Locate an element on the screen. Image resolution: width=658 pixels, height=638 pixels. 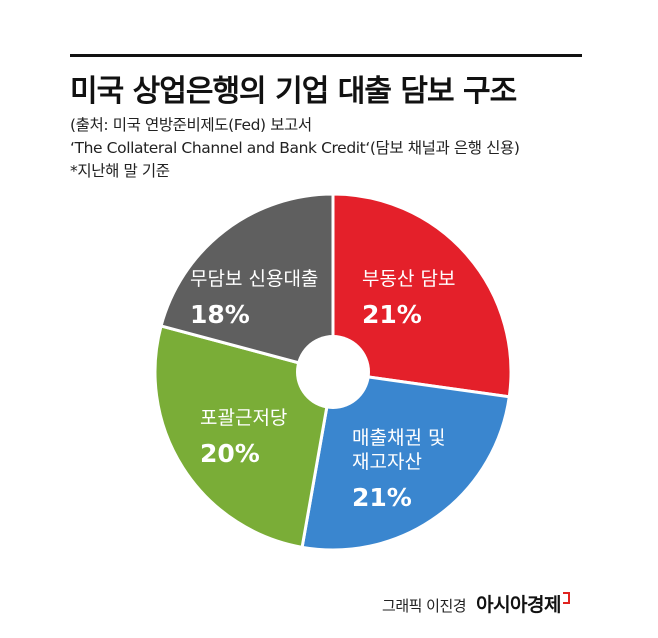
chart-title: 미국 상업은행의 기업 대출 담보 구조 is located at coordinates (293, 91).